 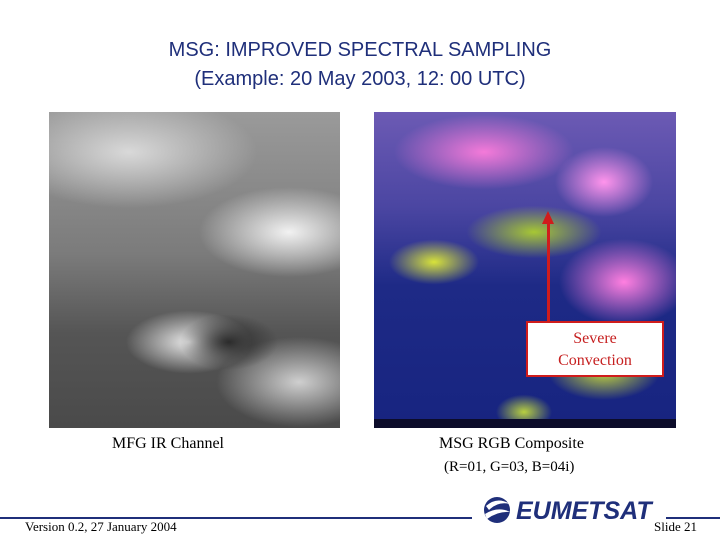 What do you see at coordinates (525, 423) in the screenshot?
I see `image-caption-strip` at bounding box center [525, 423].